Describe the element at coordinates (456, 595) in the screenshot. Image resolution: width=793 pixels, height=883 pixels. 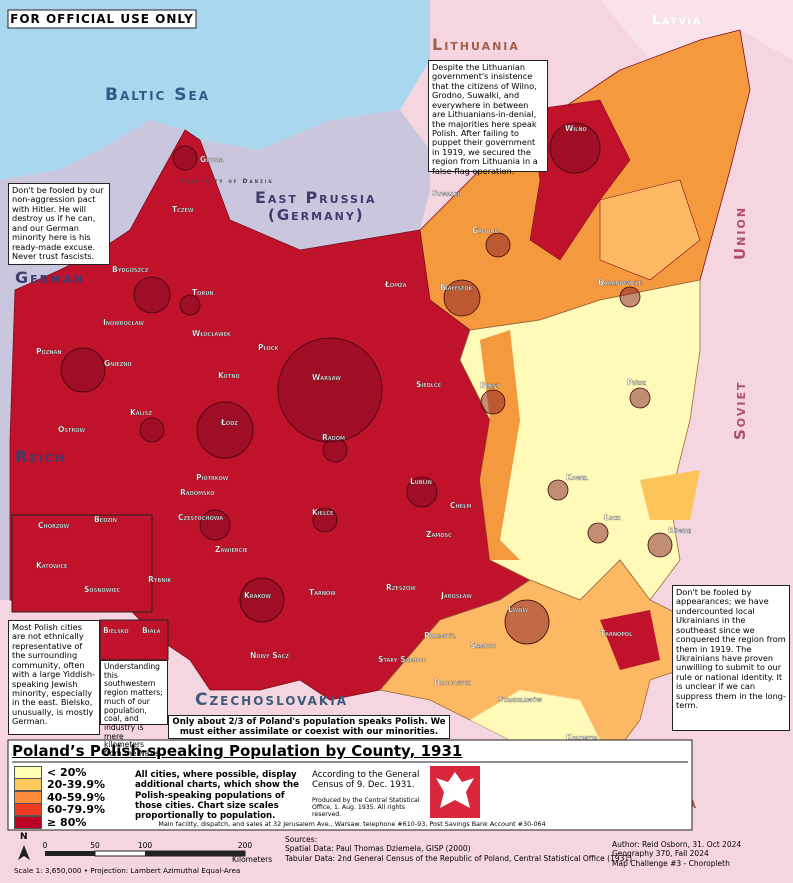
I see `city-label: Jarosław` at that location.